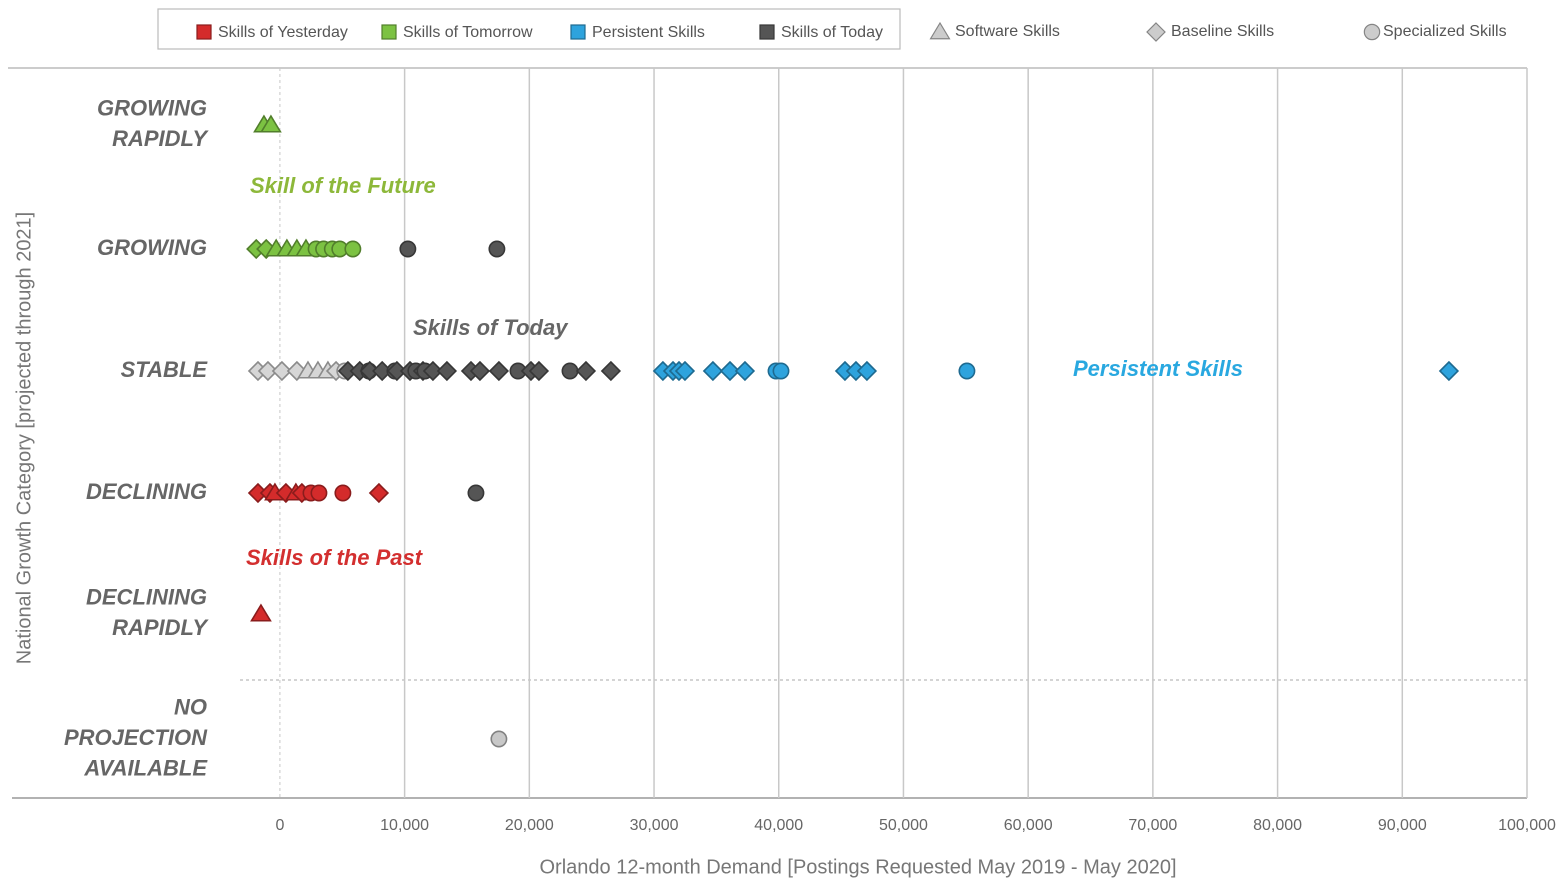 Image resolution: width=1561 pixels, height=884 pixels. Describe the element at coordinates (1445, 31) in the screenshot. I see `legend-label: Specialized Skills` at that location.